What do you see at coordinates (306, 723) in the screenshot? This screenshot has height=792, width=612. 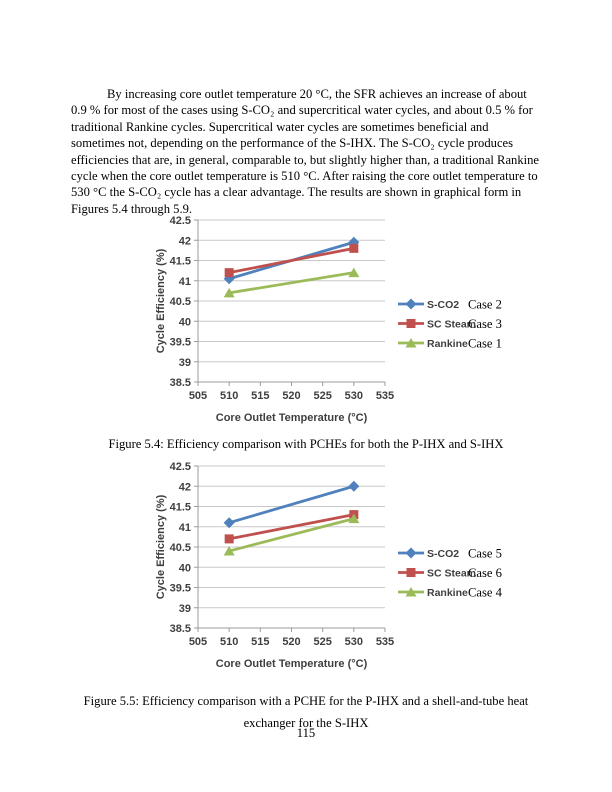 I see `figure-5-5-caption-line-2: exchanger for the S-IHX` at bounding box center [306, 723].